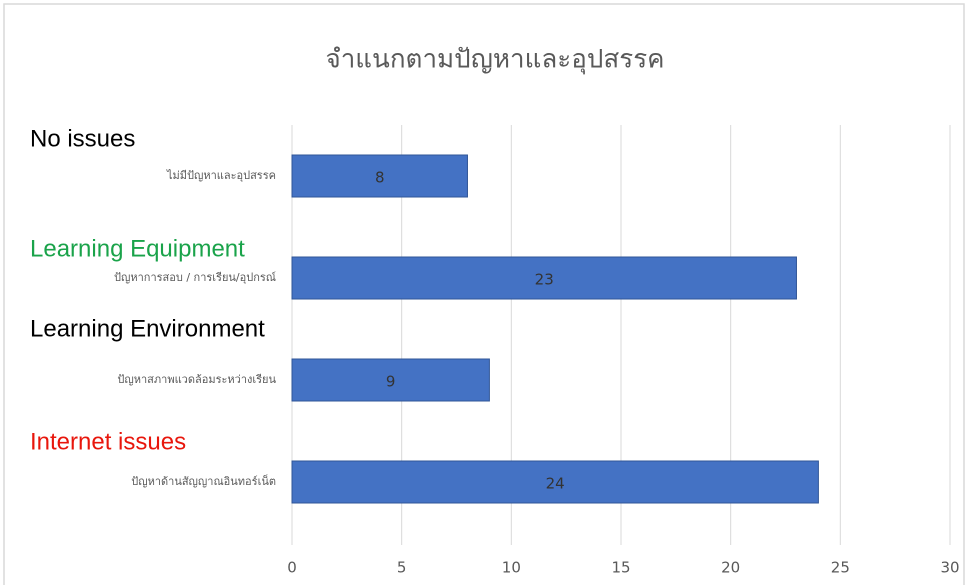 This screenshot has height=585, width=968. I want to click on data-label: 24, so click(555, 484).